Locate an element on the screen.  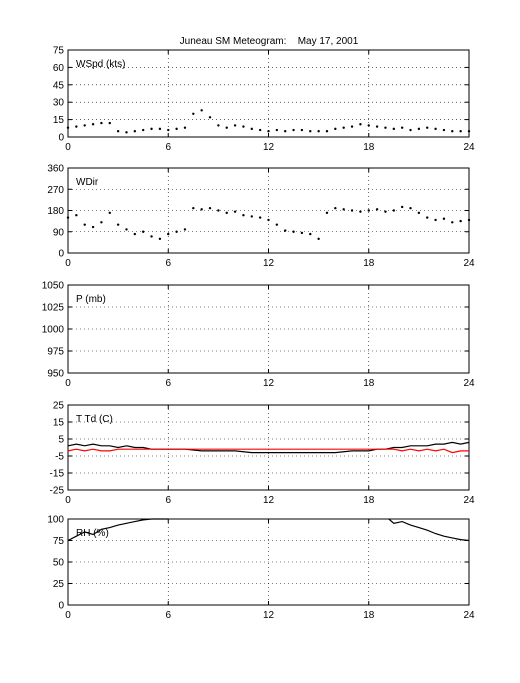
plot-area is located at coordinates (268, 93).